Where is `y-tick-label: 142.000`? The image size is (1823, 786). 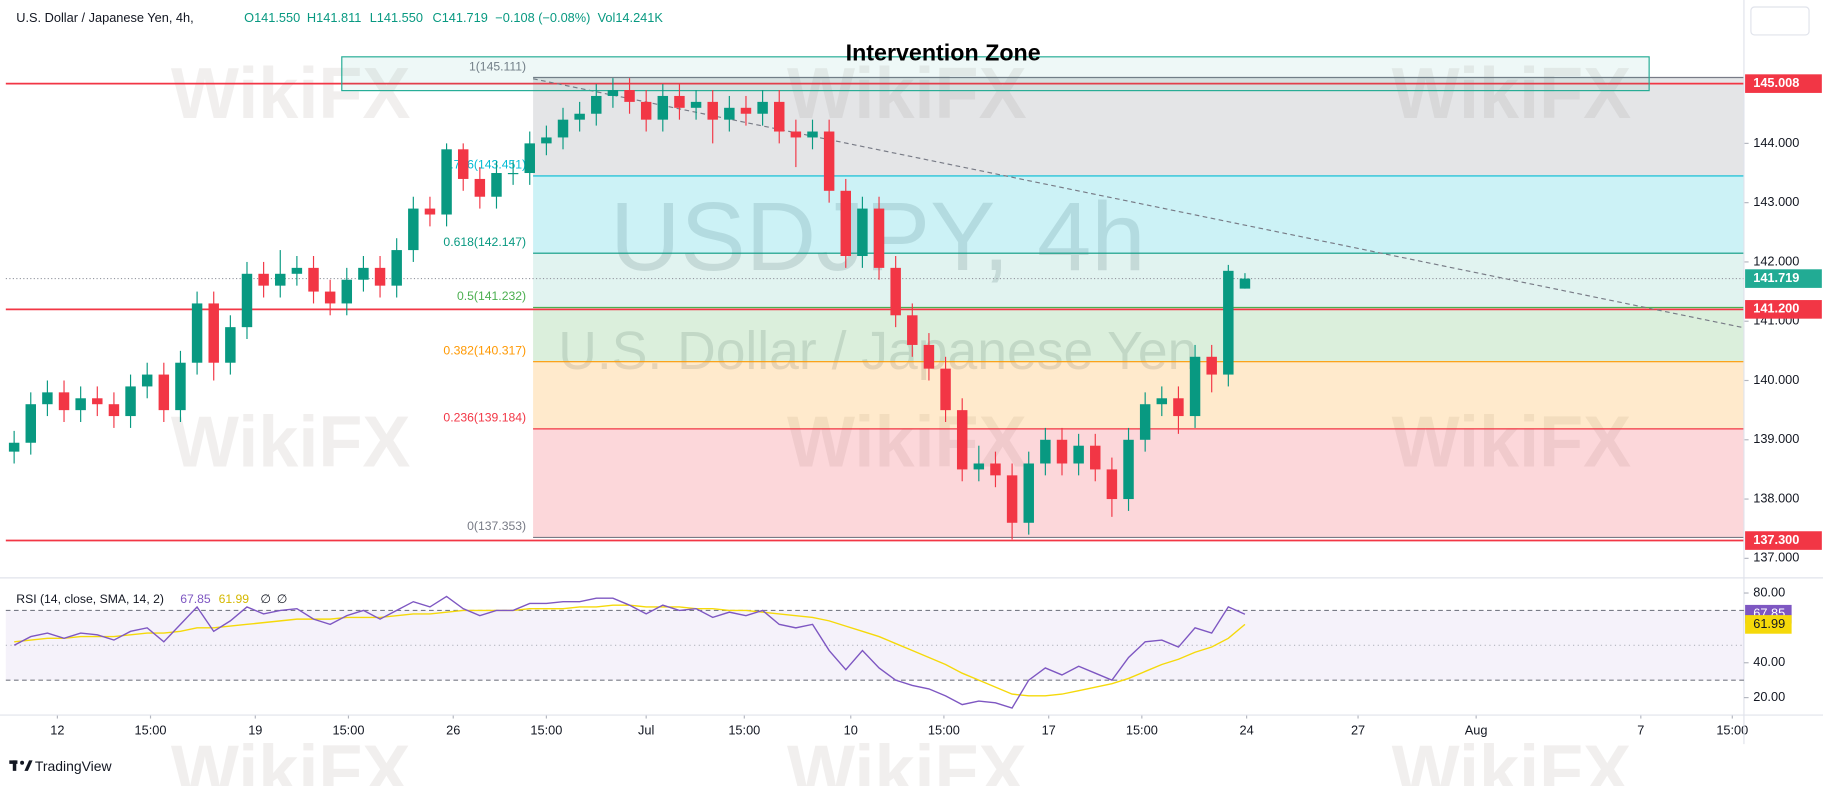
y-tick-label: 142.000 is located at coordinates (1776, 260).